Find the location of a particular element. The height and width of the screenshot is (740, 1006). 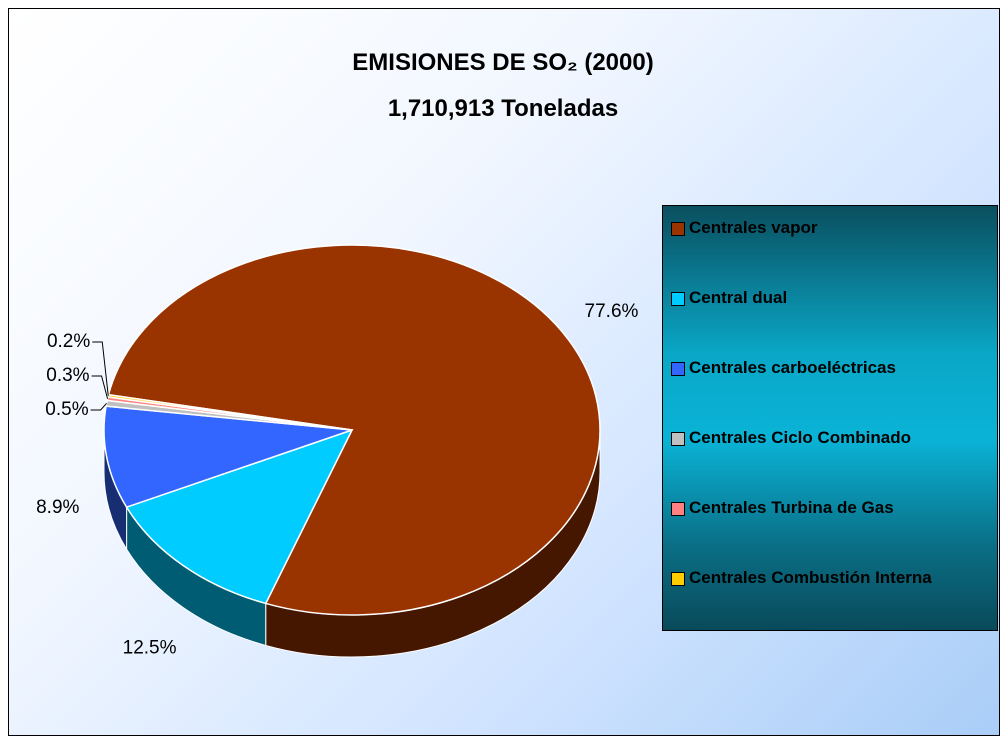

legend-label: Centrales Combustión Interna is located at coordinates (810, 577).